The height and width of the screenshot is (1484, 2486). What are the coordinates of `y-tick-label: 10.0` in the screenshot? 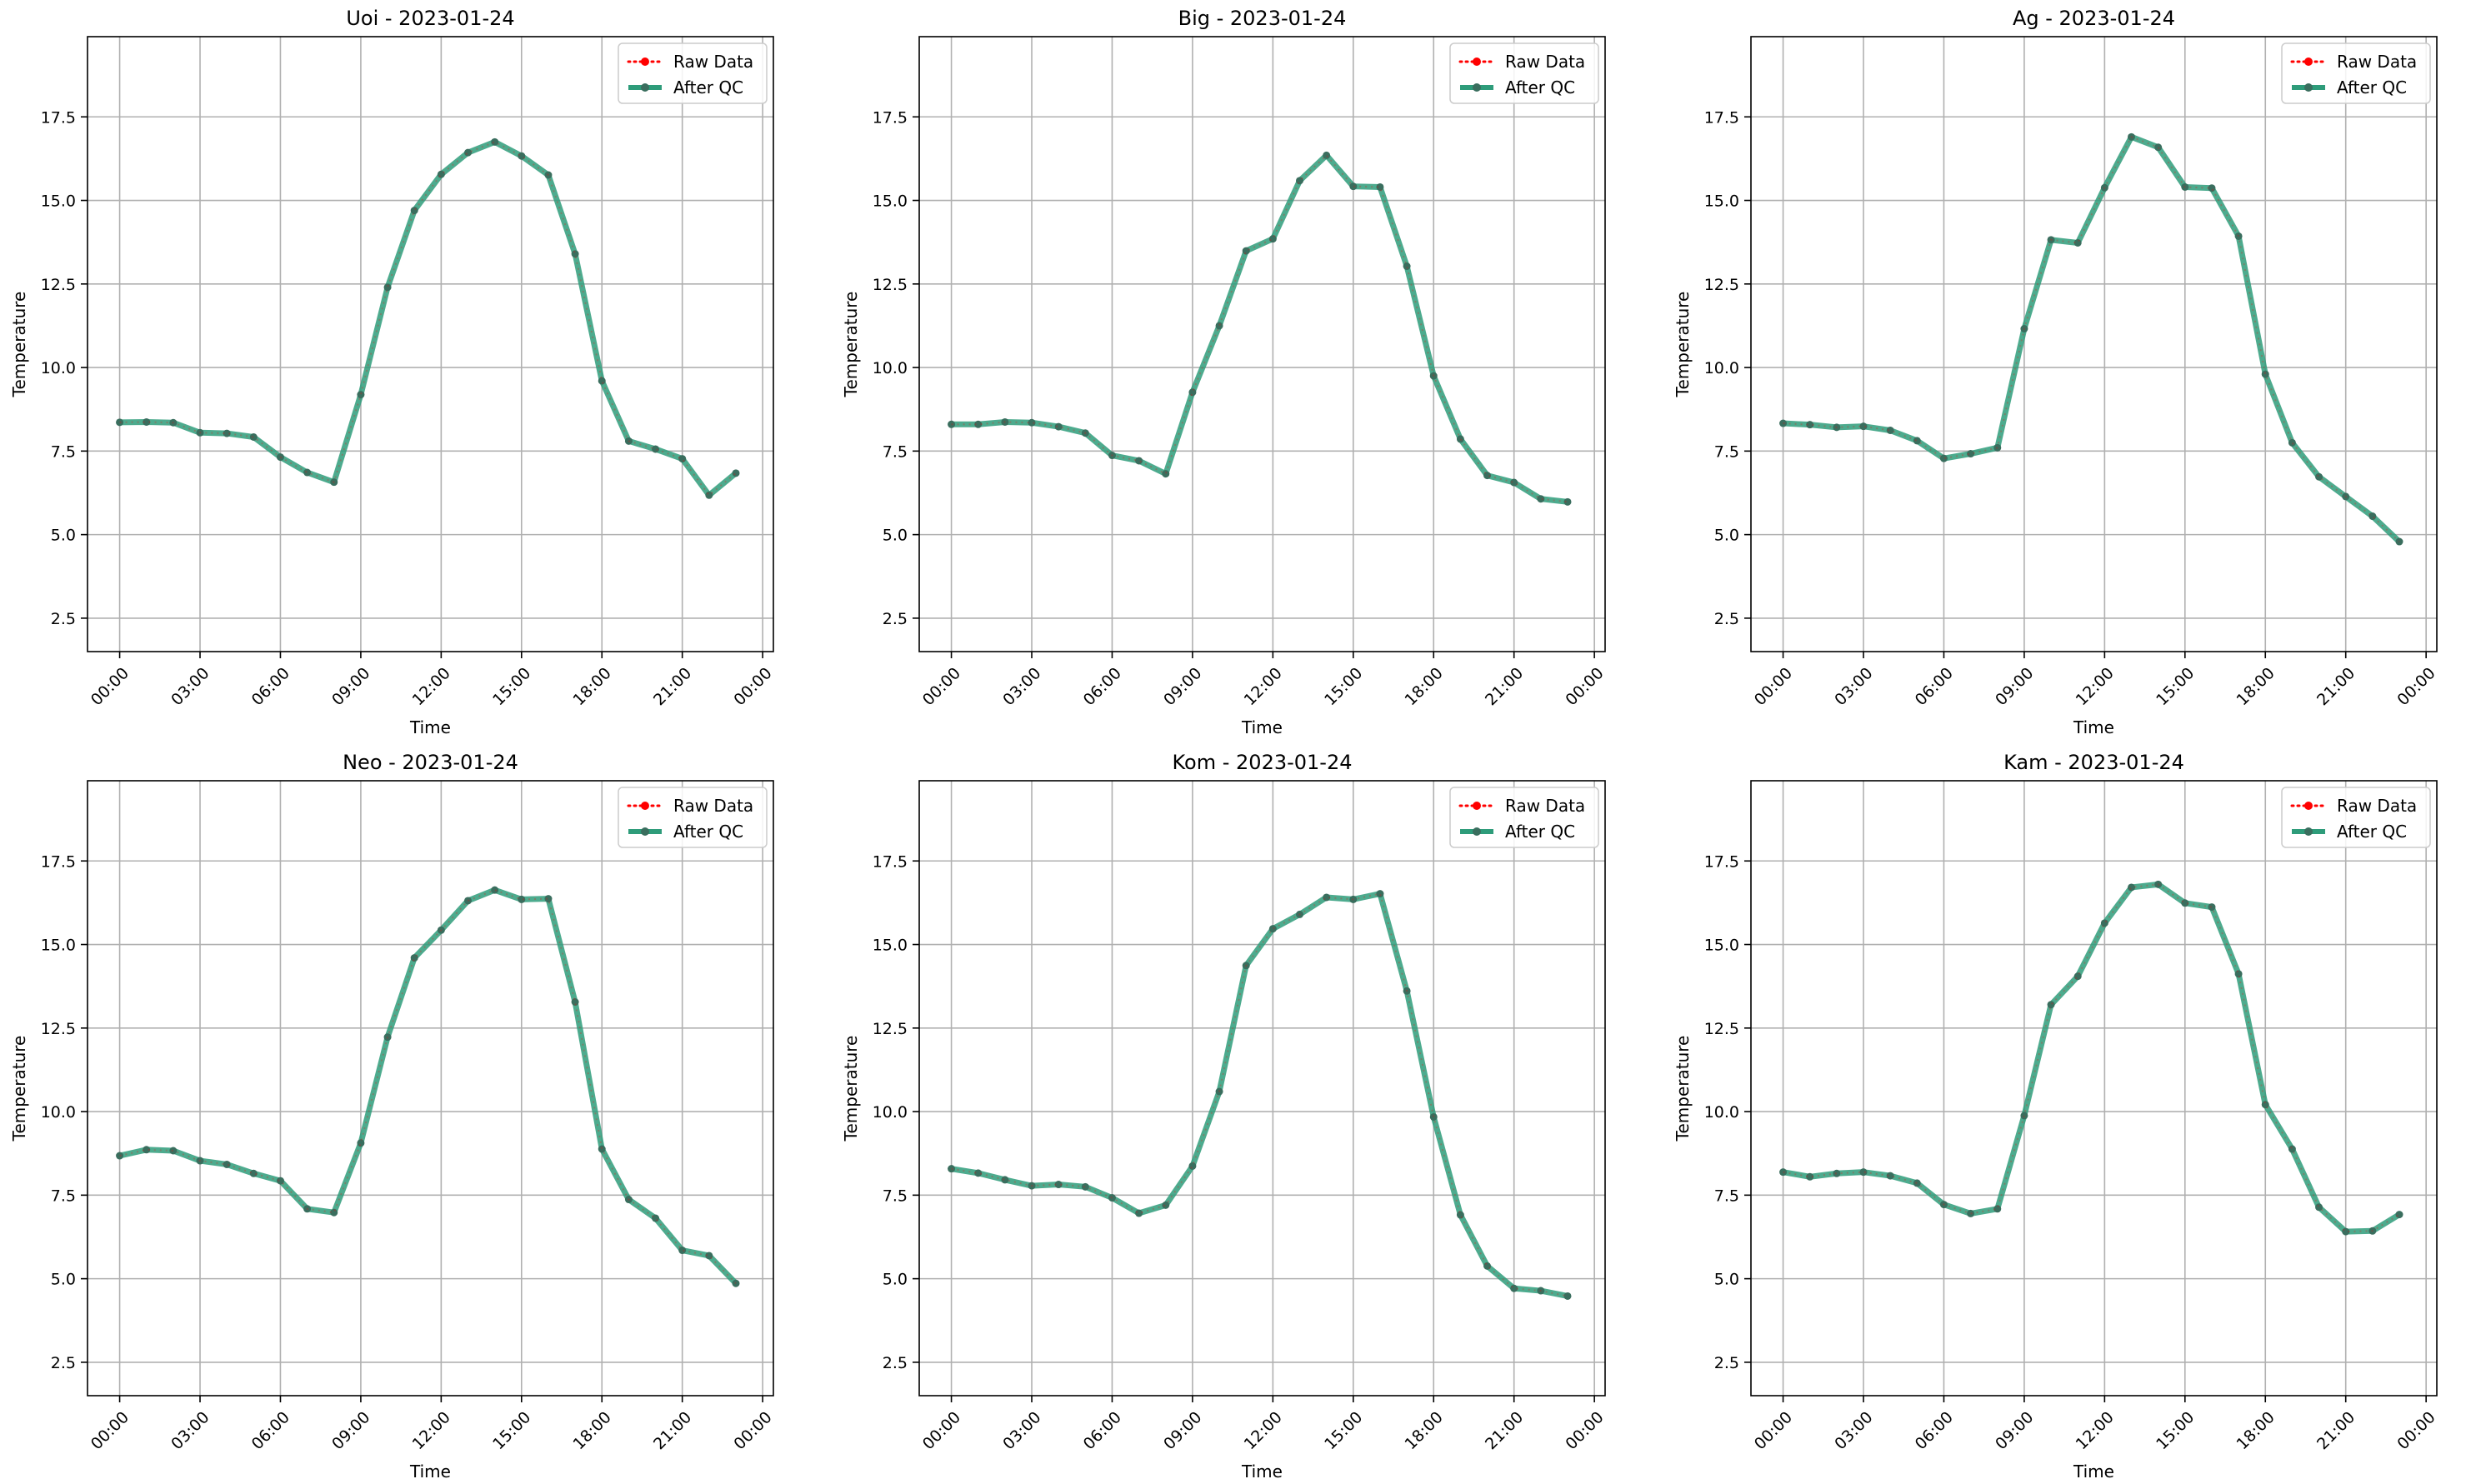 It's located at (59, 1112).